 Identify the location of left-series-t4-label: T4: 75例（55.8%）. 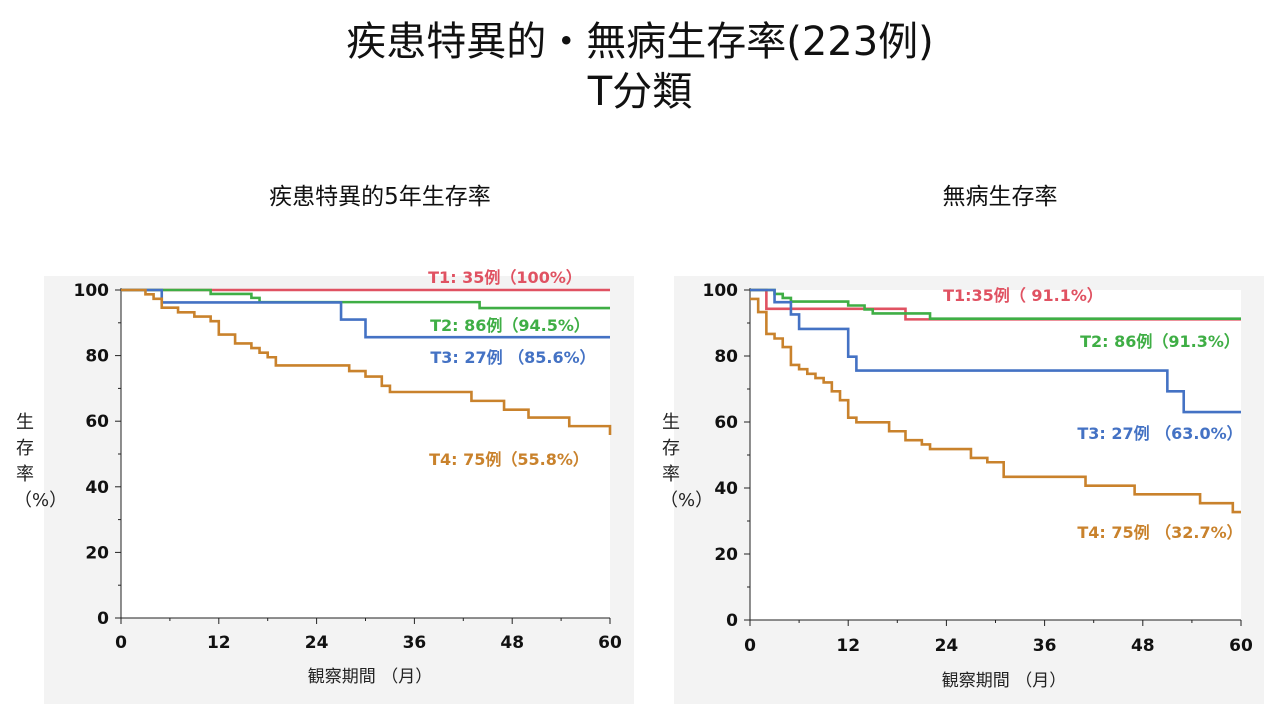
(509, 459).